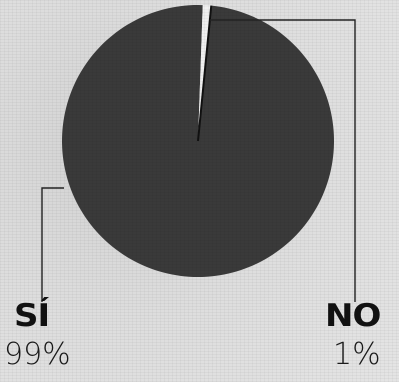 The image size is (399, 382). What do you see at coordinates (205, 73) in the screenshot?
I see `pie-slice-no-edge` at bounding box center [205, 73].